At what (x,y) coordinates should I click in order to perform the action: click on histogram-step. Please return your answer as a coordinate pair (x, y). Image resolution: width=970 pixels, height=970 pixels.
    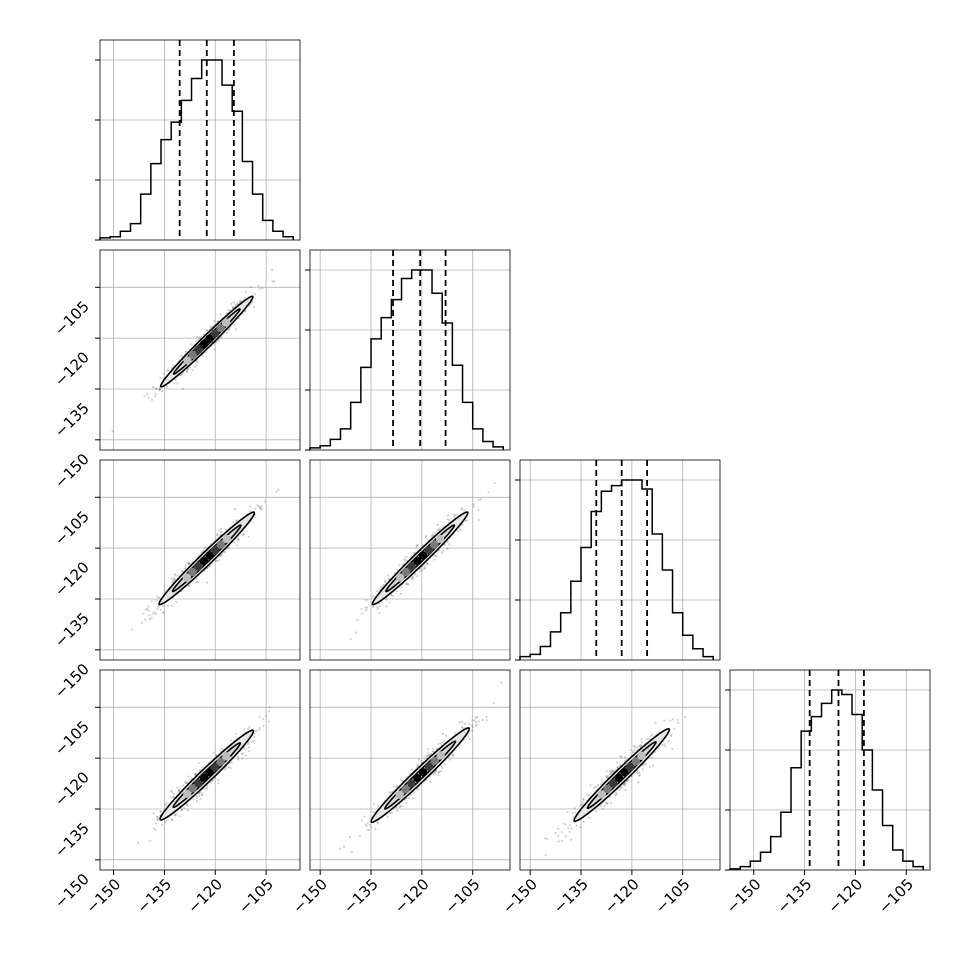
    Looking at the image, I should click on (406, 359).